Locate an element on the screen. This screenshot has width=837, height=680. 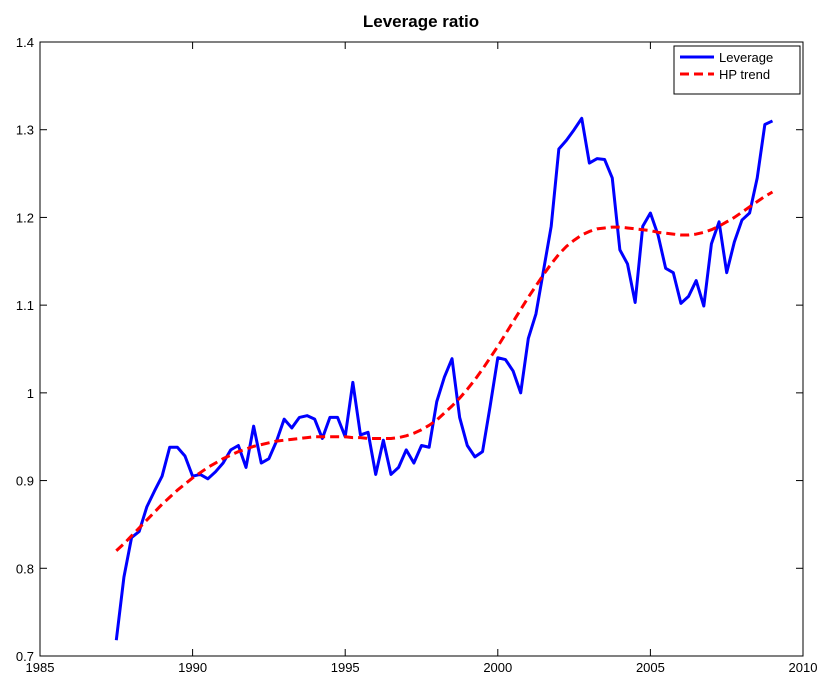
x-tick-label: 1995 is located at coordinates (345, 667).